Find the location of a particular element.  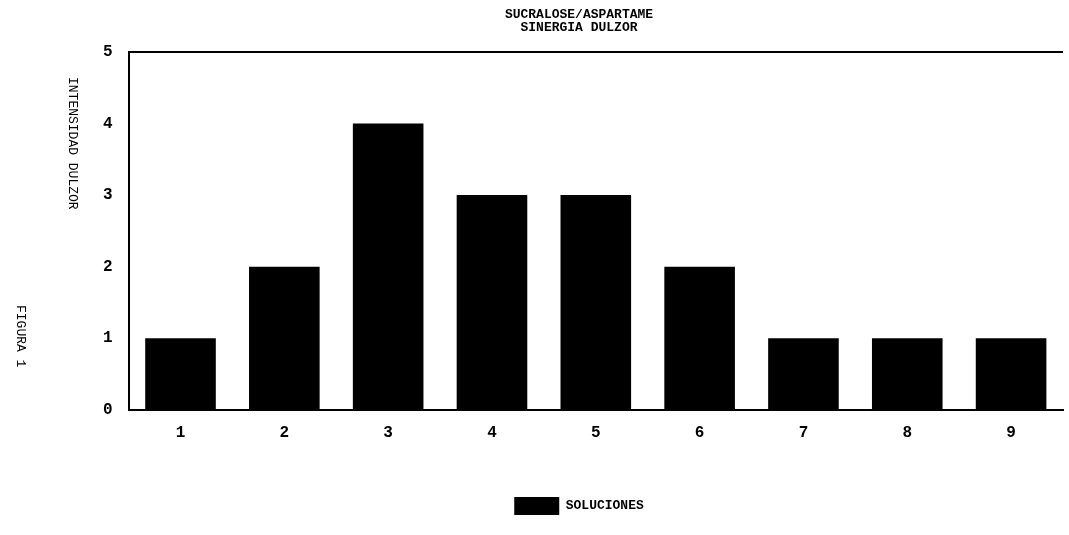

y-tick-label: 4 is located at coordinates (107, 123).